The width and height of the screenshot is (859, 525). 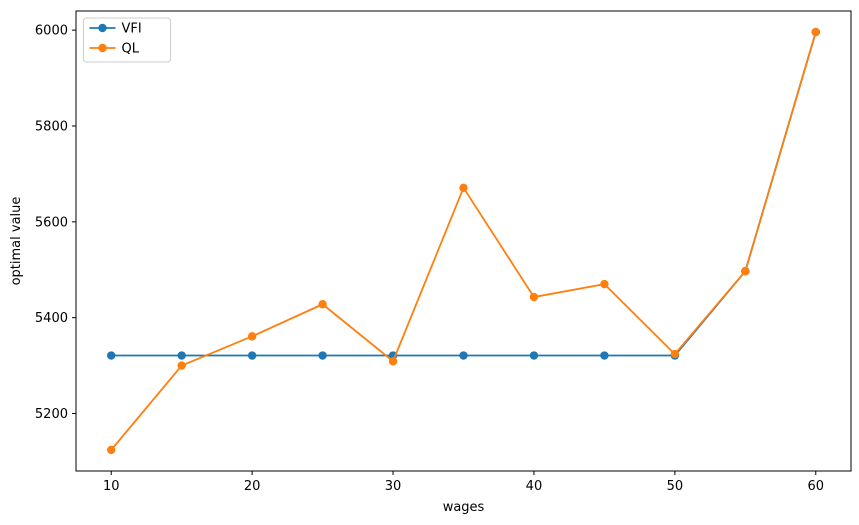 I want to click on y-tick-label: 5800, so click(x=51, y=127).